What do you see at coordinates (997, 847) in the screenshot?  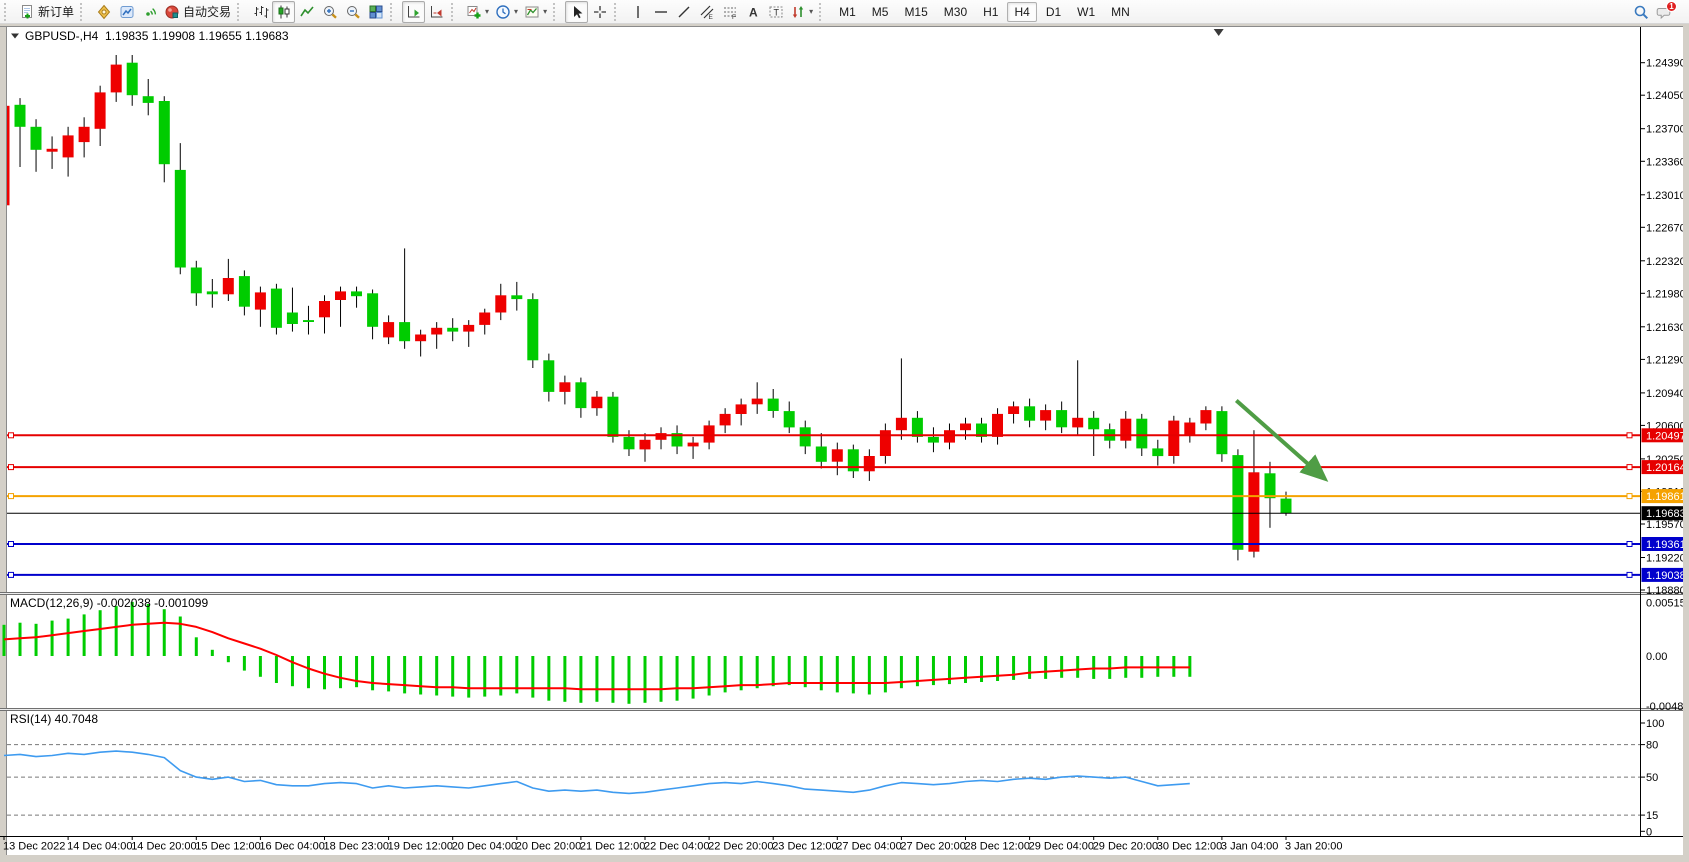 I see `svg-text: 28 Dec 12:00` at bounding box center [997, 847].